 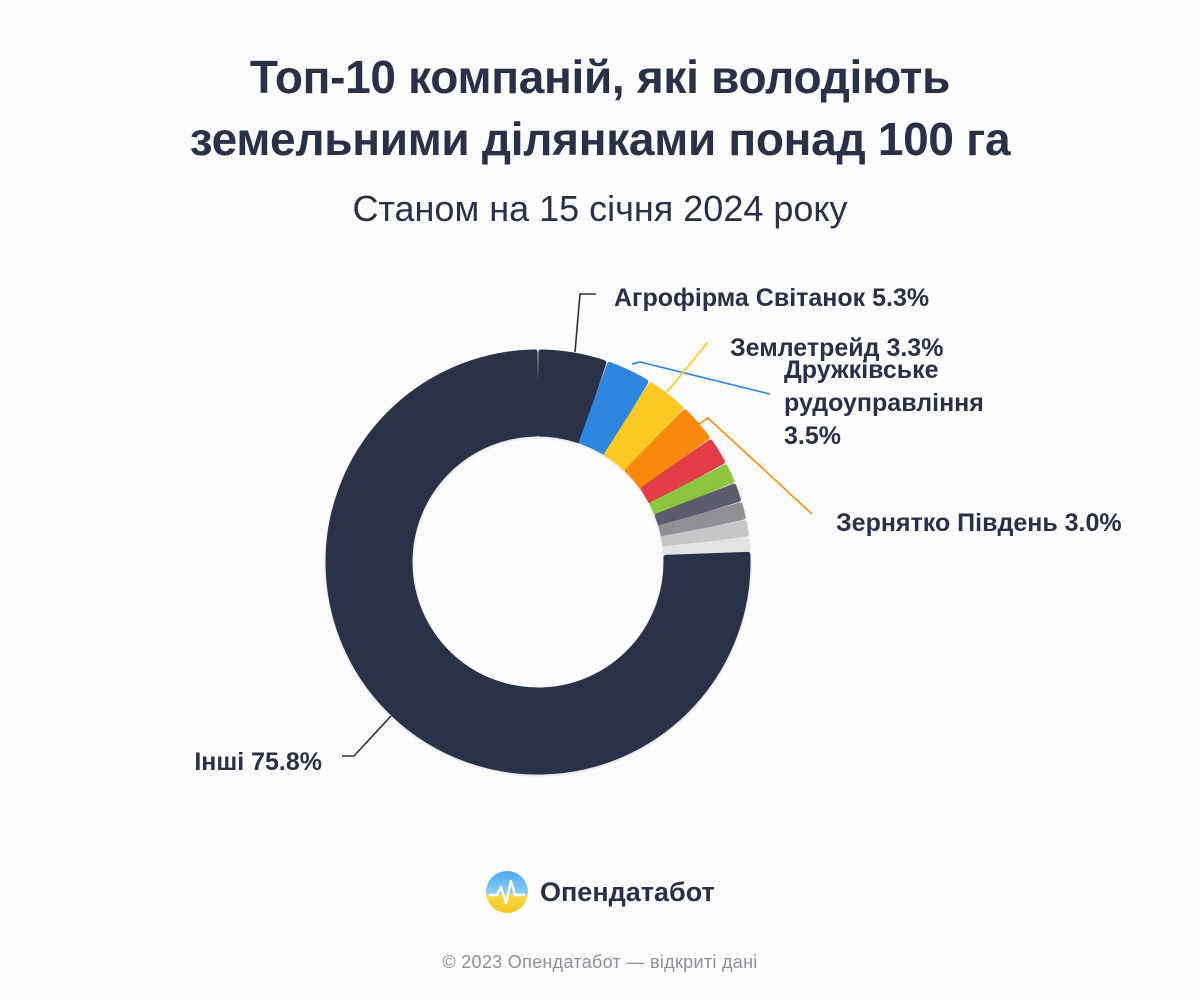 I want to click on slice-label-2: Дружківське рудоуправління 3.5%, so click(x=884, y=403).